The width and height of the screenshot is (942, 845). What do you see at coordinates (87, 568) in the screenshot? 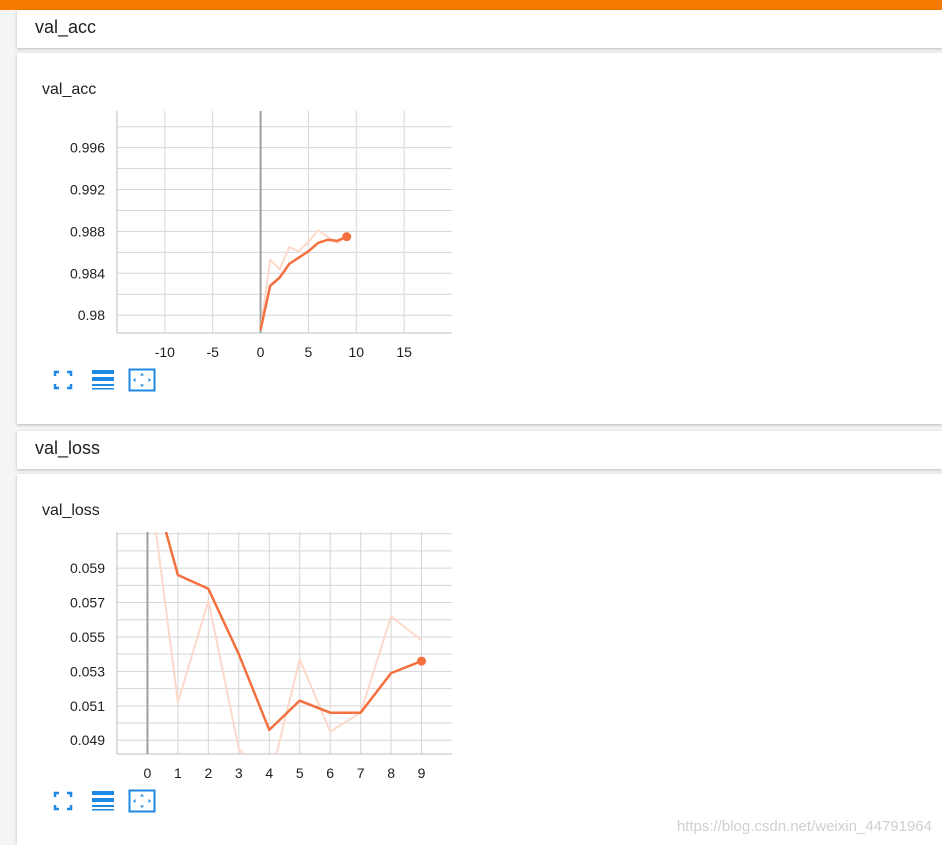
I see `y-tick-label: 0.059` at bounding box center [87, 568].